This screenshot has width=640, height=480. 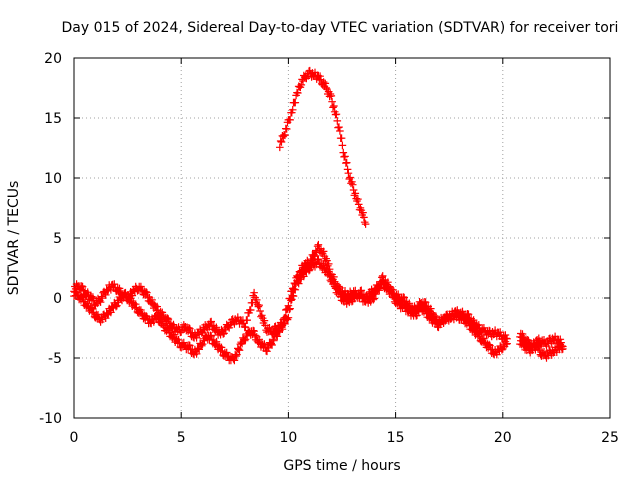 I want to click on x-tick-label: 5, so click(x=181, y=438).